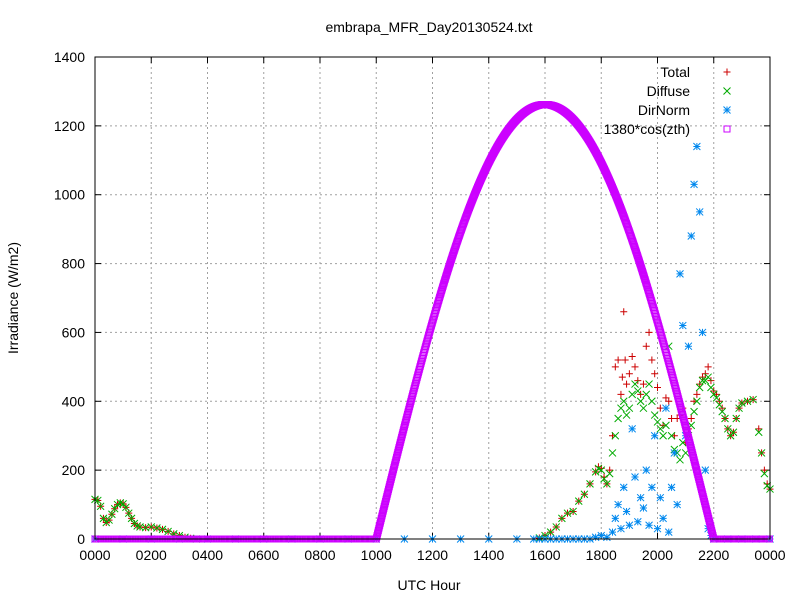 This screenshot has height=600, width=800. I want to click on legend-label: 1380*cos(zth), so click(647, 129).